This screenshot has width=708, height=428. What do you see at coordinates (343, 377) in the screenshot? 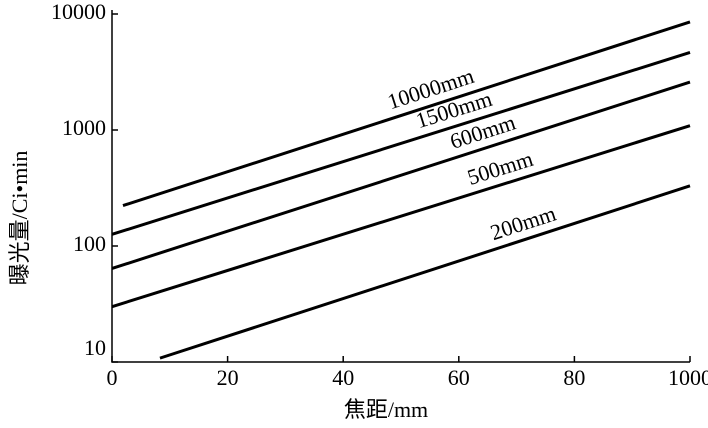
I see `x-tick-label: 40` at bounding box center [343, 377].